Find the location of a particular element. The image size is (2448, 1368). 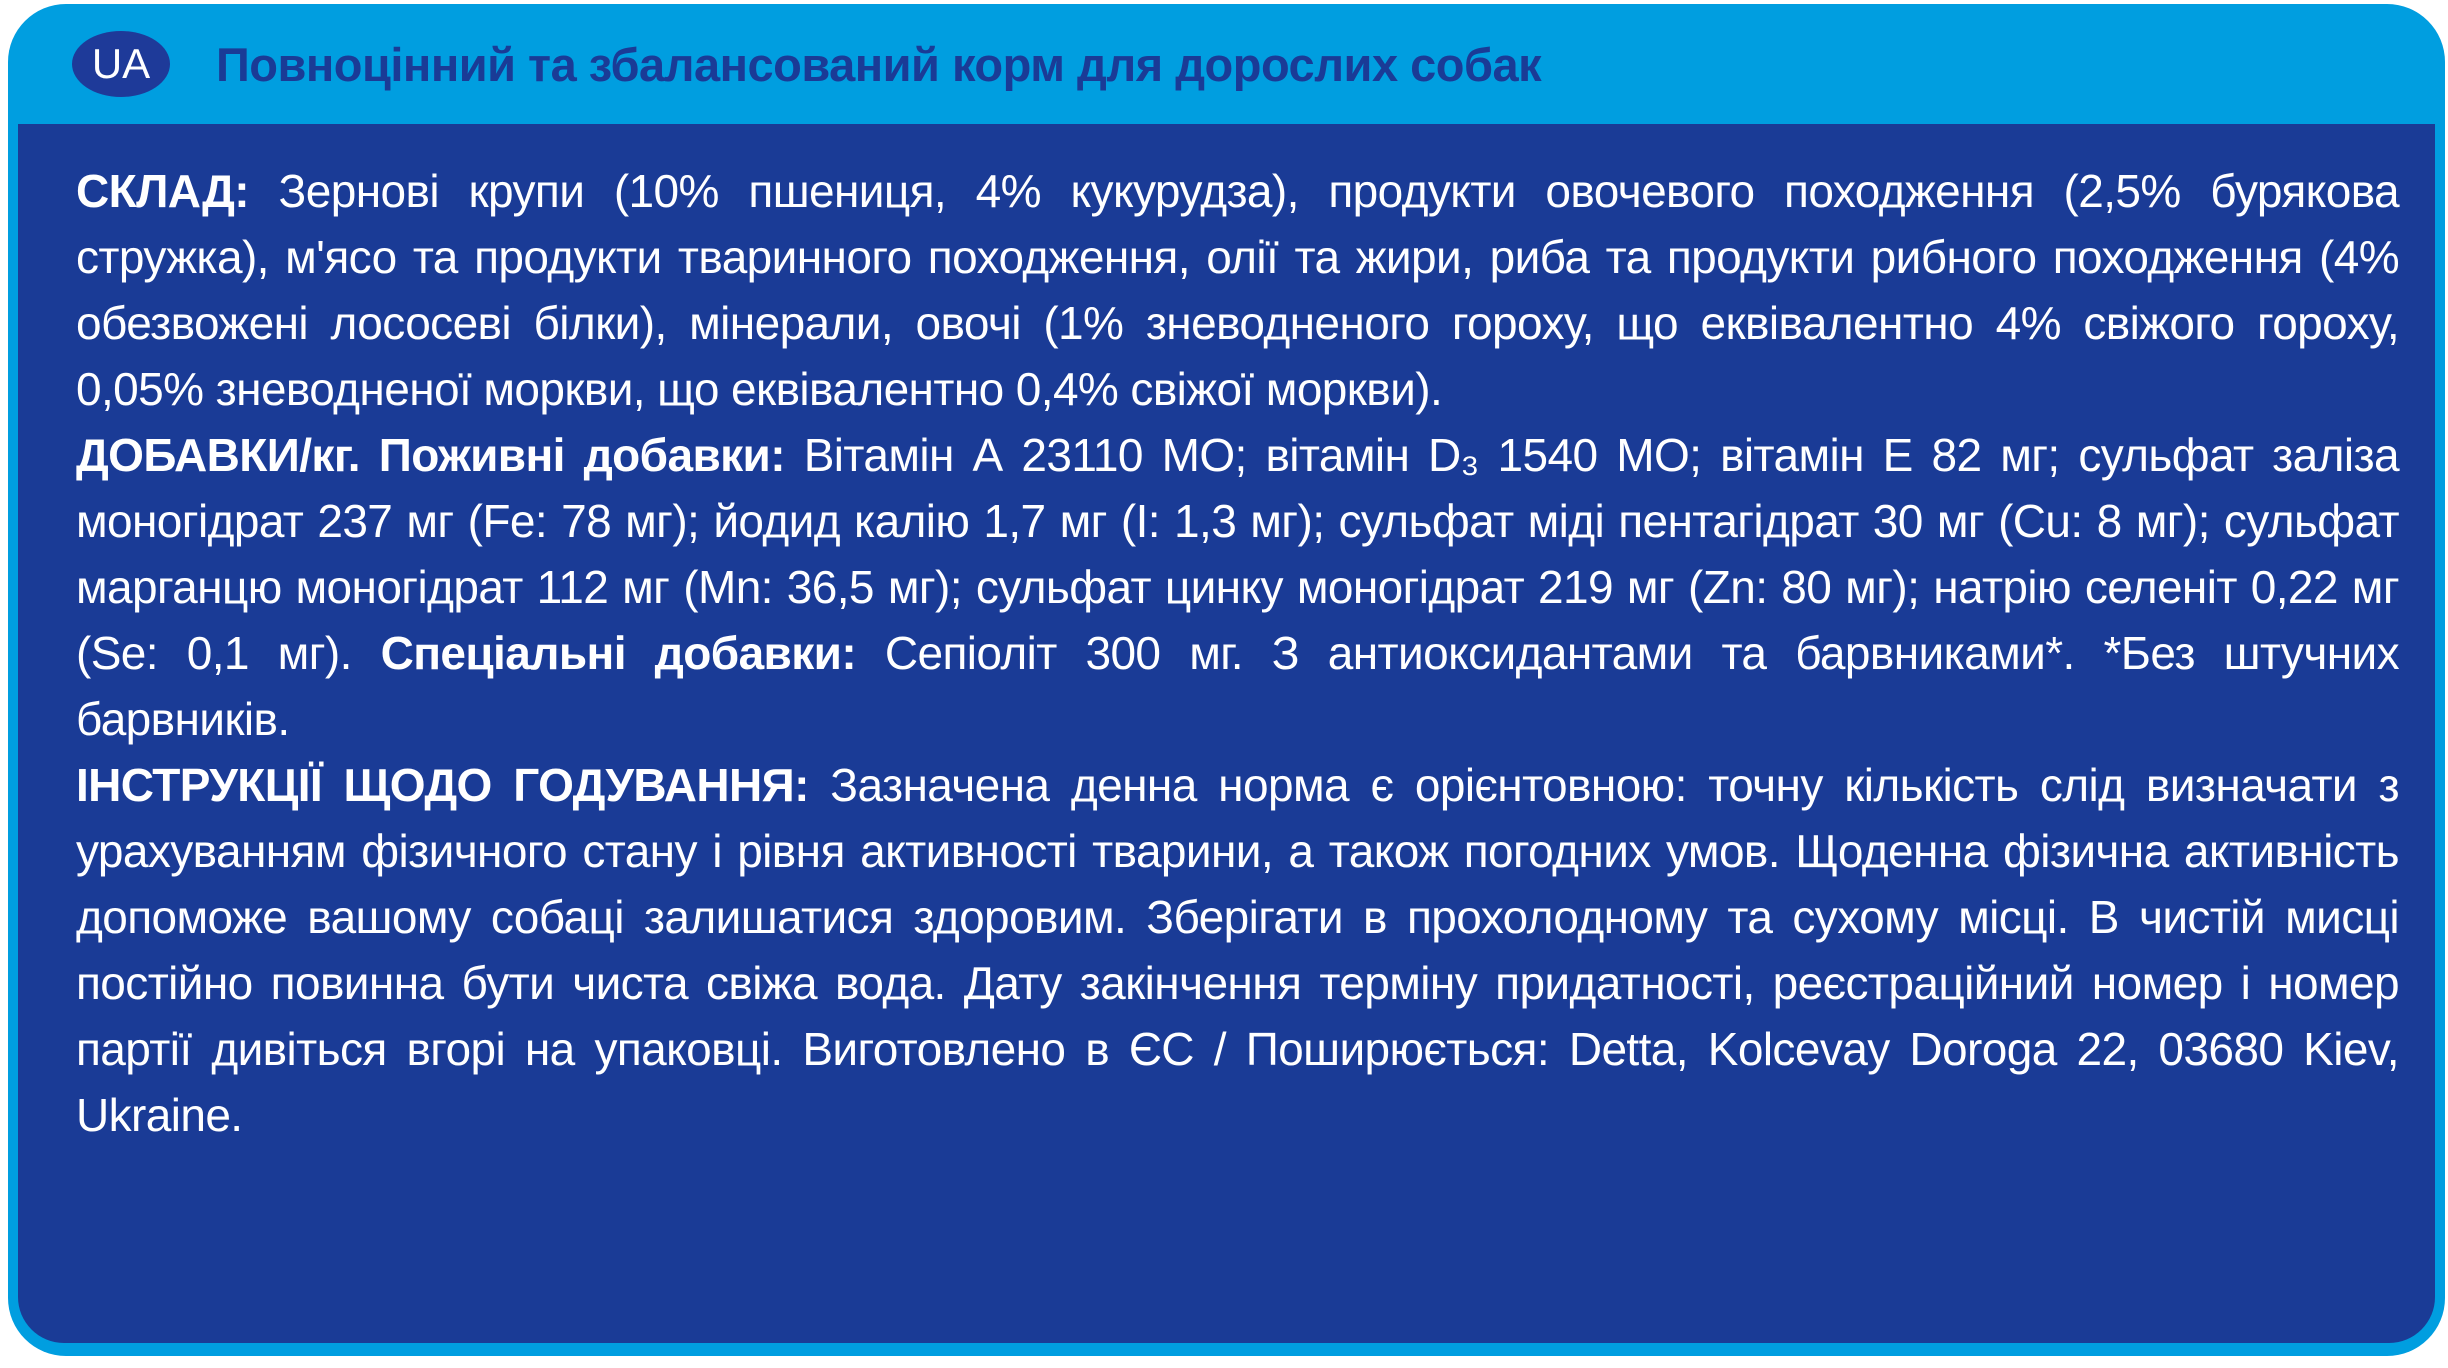

ua-badge-text: UA is located at coordinates (121, 63).